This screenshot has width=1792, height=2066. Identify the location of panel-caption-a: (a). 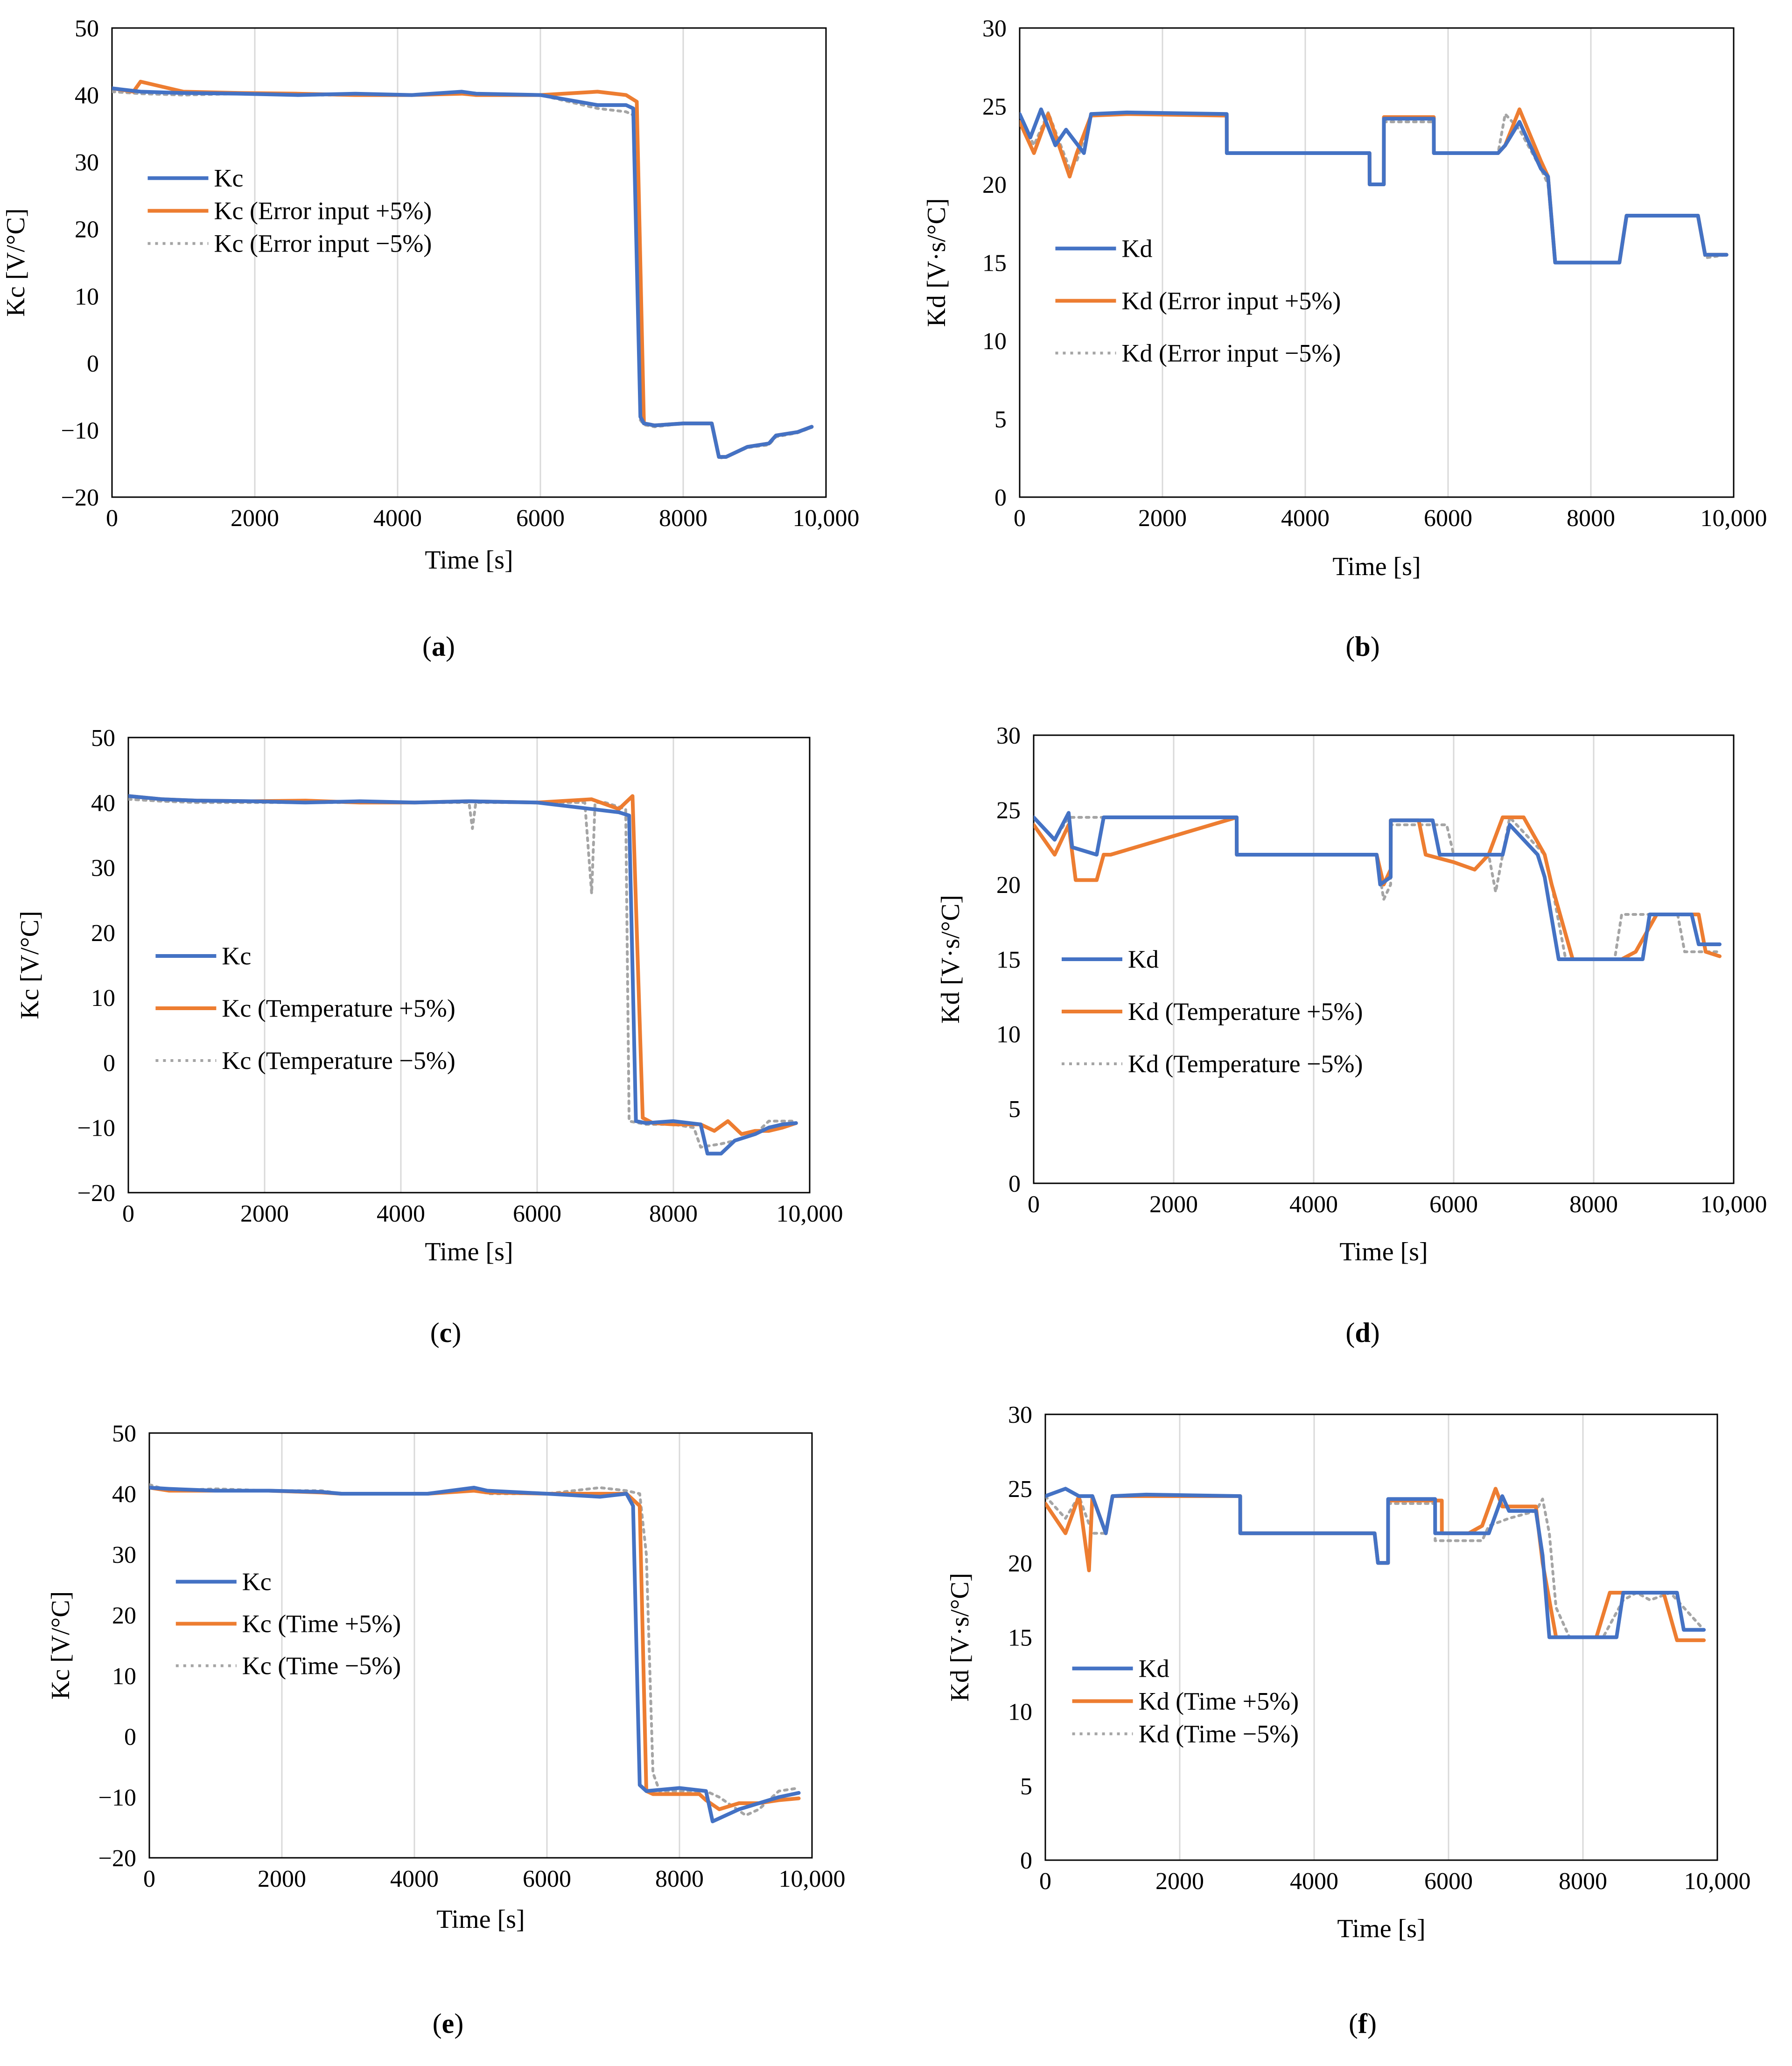
(438, 646).